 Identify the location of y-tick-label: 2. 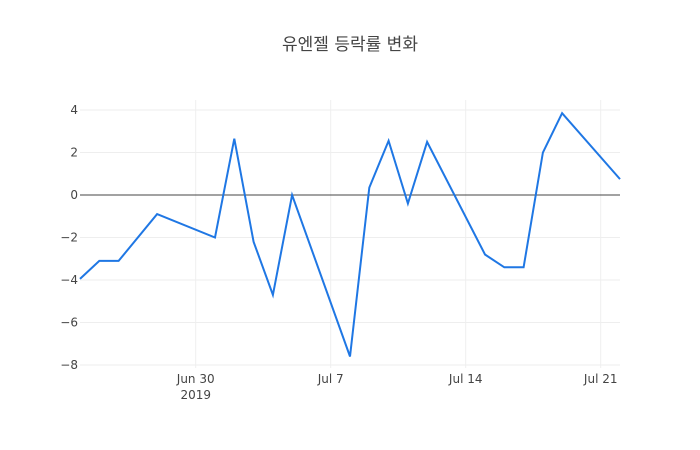
(74, 153).